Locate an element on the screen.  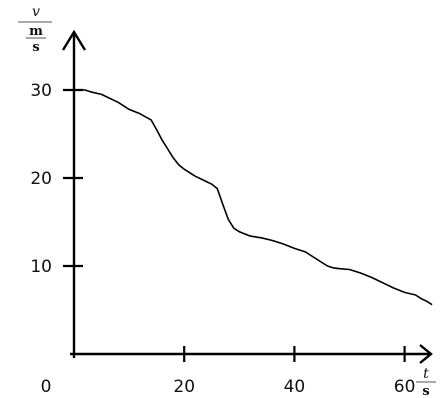
y-axis-label: v m s is located at coordinates (35, 29).